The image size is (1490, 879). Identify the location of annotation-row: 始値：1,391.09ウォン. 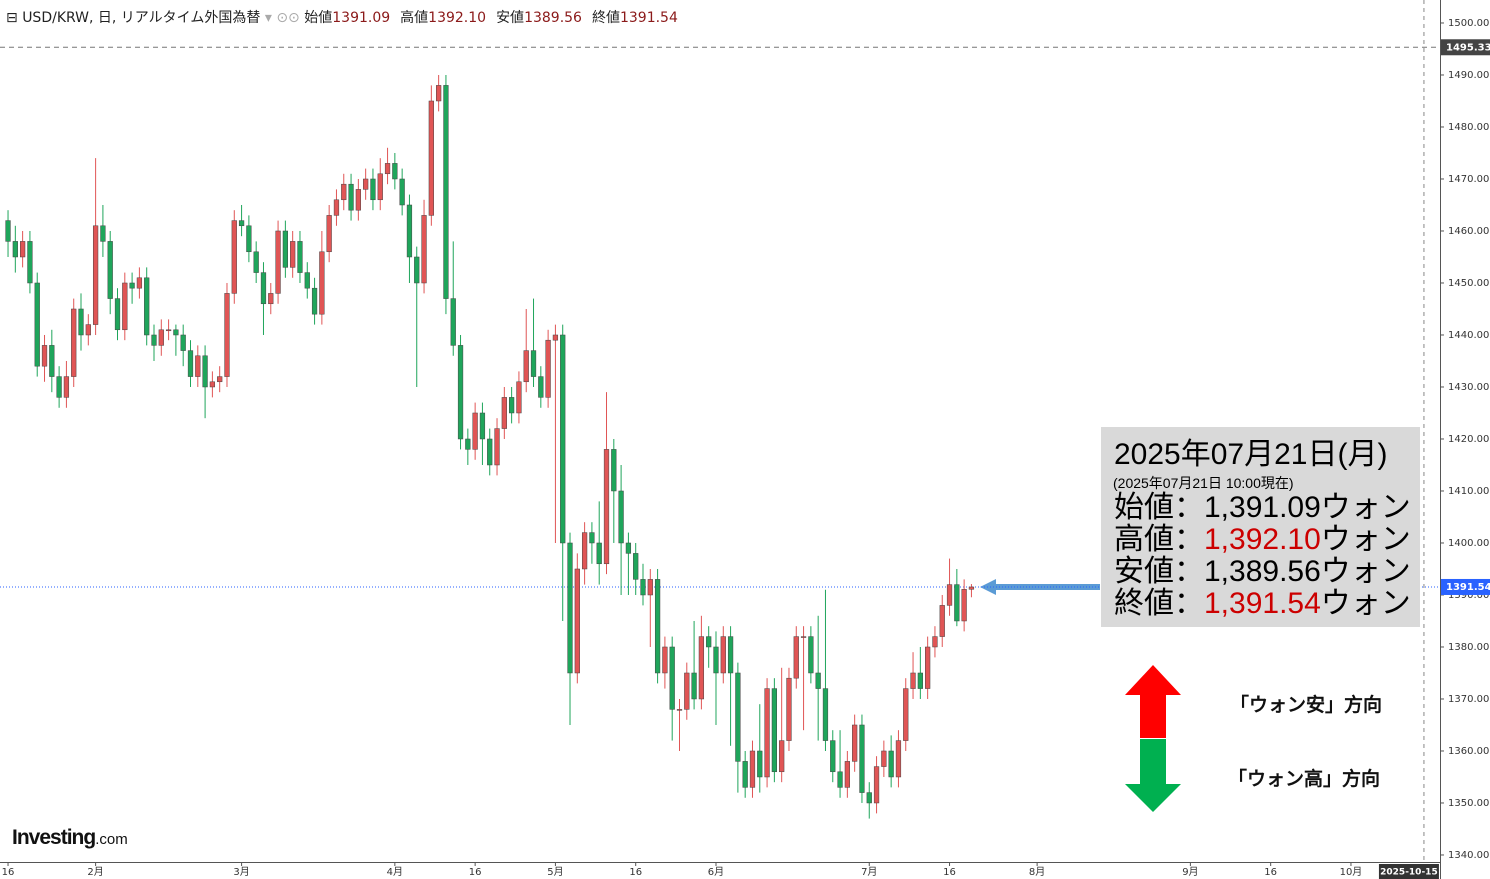
(1267, 508).